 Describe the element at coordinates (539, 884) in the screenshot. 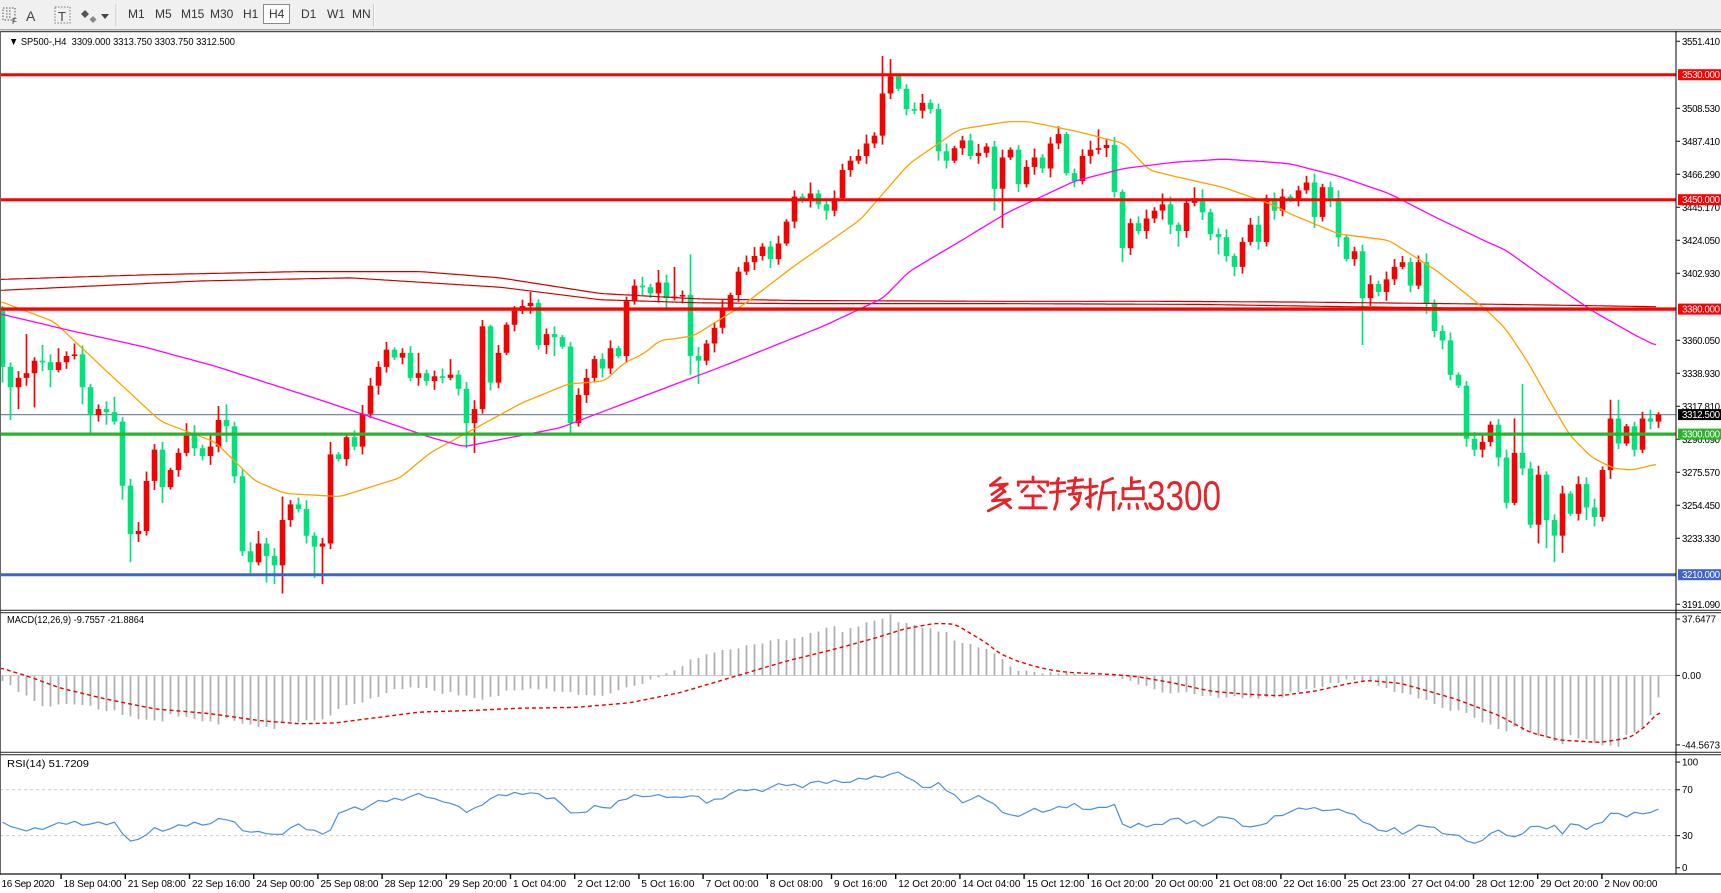

I see `svg-text: 1 Oct 04:00` at that location.